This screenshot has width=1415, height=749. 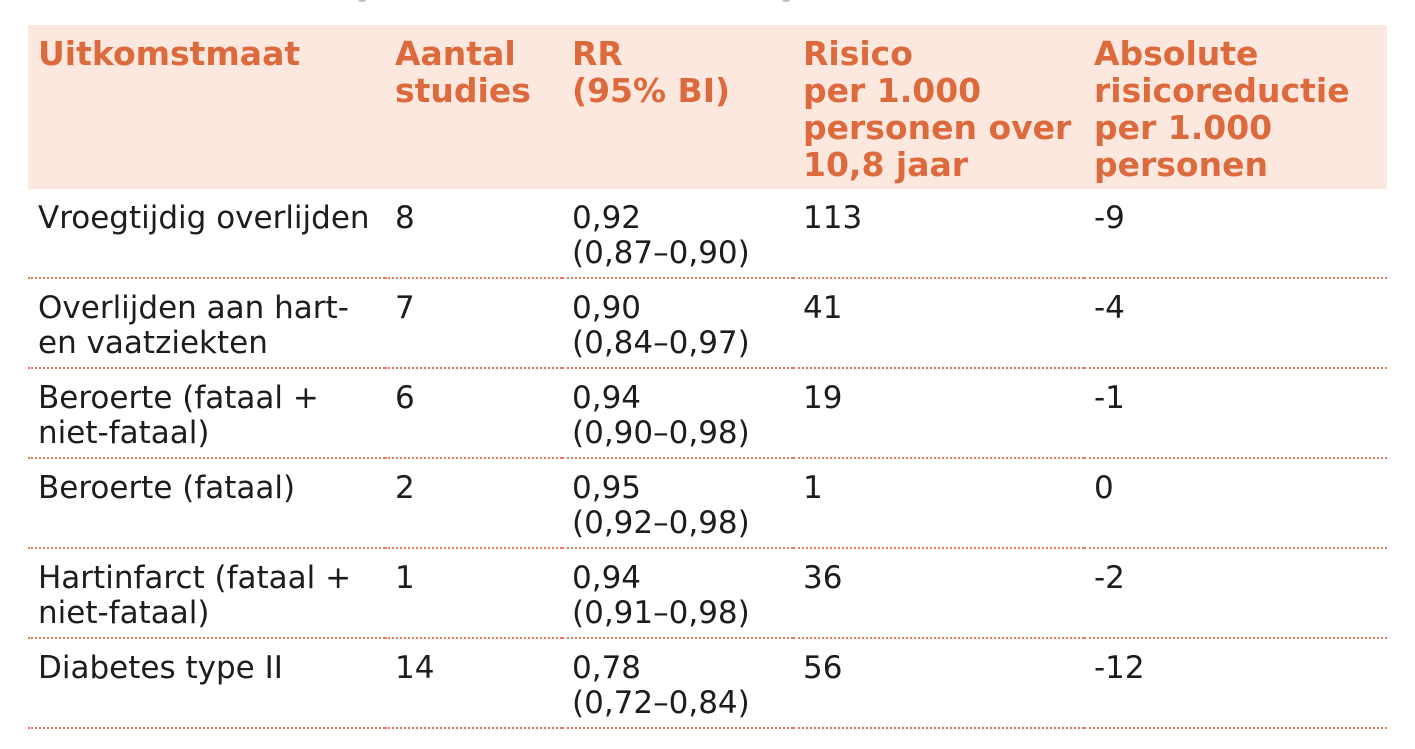 What do you see at coordinates (473, 413) in the screenshot?
I see `cell-studies: 6` at bounding box center [473, 413].